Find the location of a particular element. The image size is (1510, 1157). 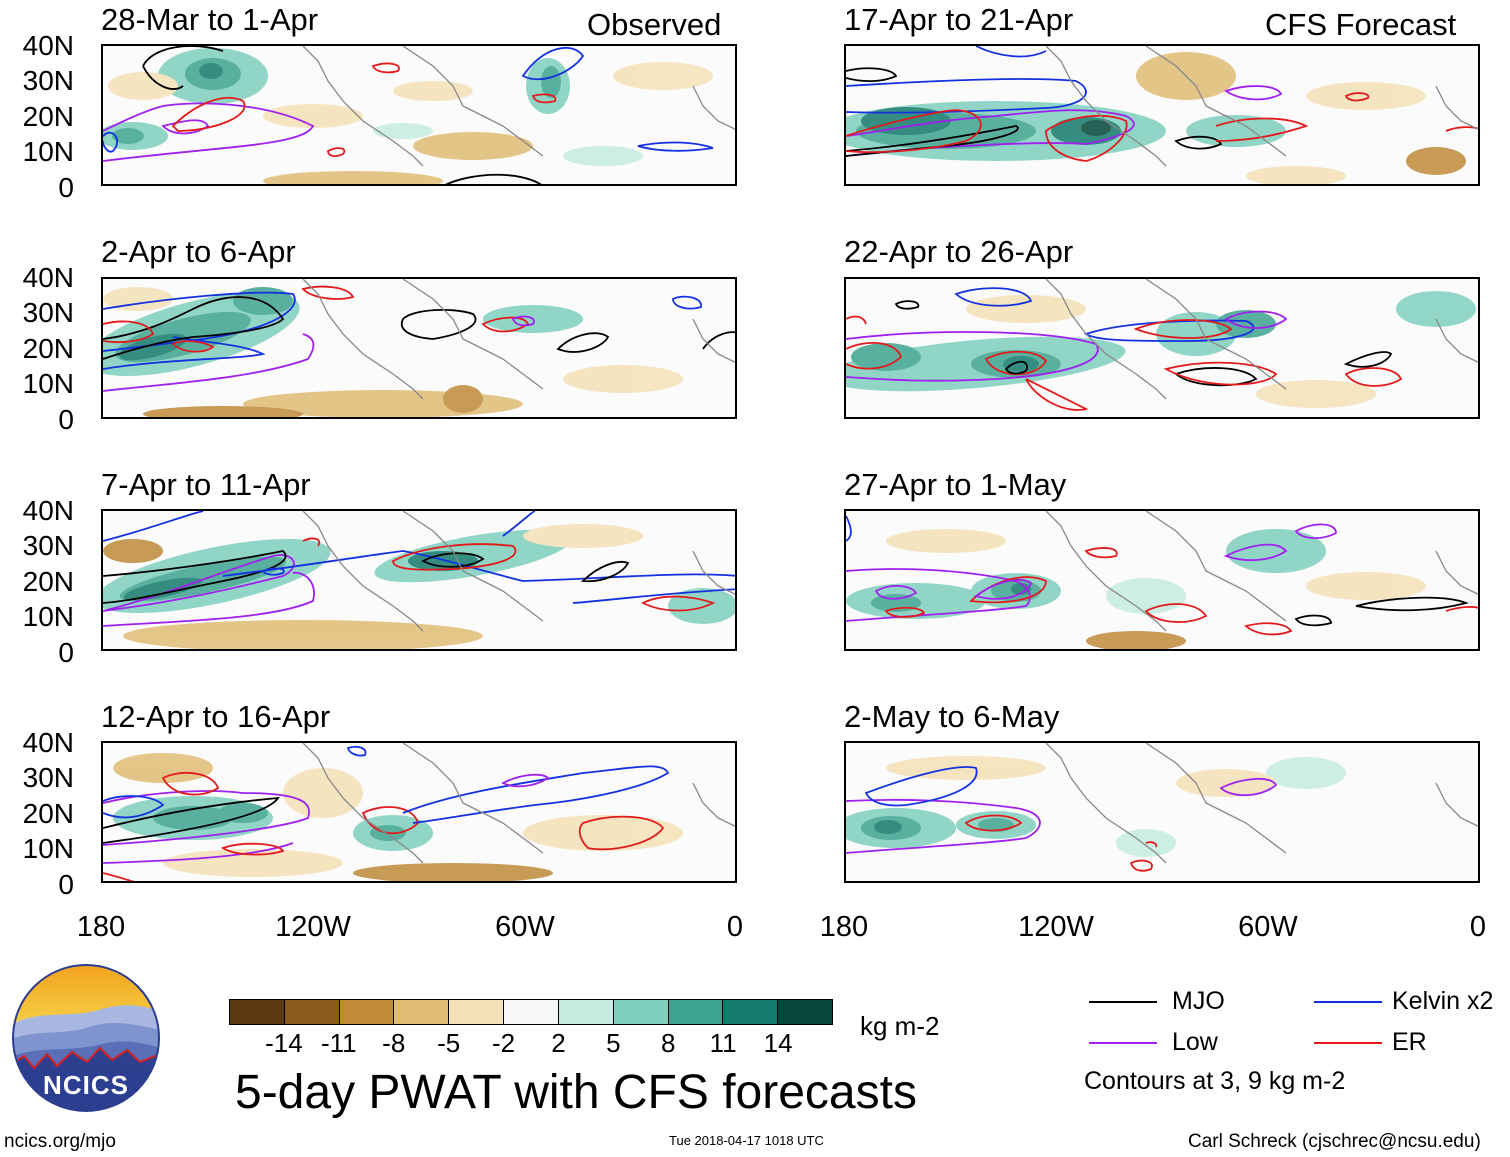

ncics-logo: NCICS is located at coordinates (86, 1038).